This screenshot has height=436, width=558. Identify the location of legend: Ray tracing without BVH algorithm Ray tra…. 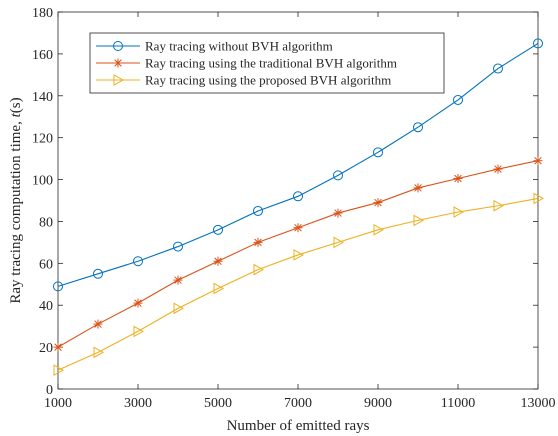
(267, 63).